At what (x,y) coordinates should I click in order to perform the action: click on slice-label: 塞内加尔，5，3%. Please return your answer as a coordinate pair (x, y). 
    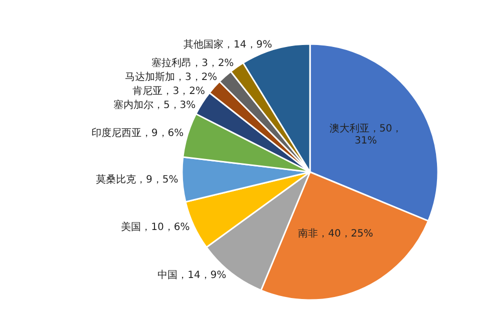
    Looking at the image, I should click on (154, 105).